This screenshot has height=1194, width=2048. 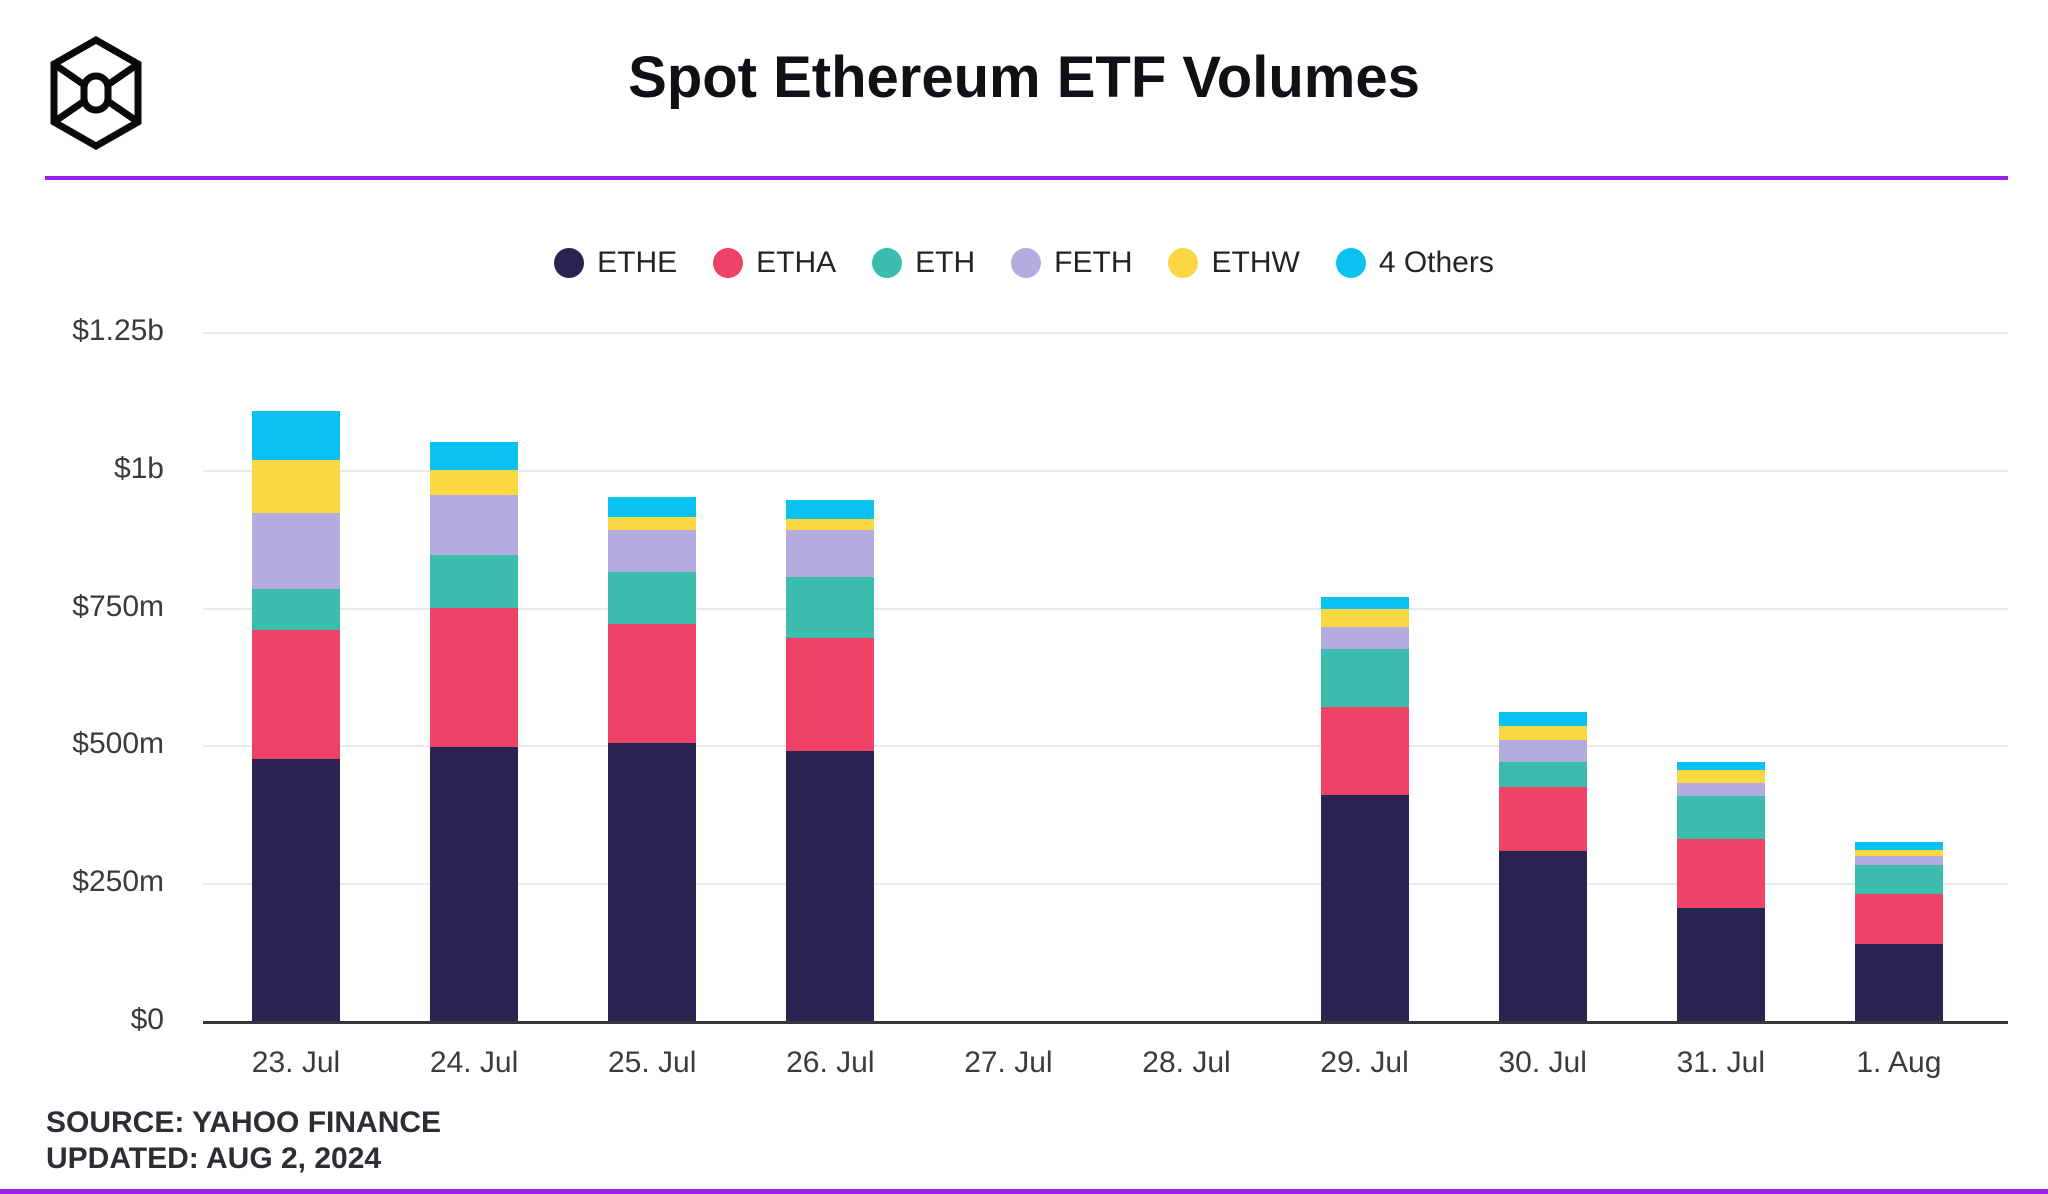 What do you see at coordinates (1898, 982) in the screenshot?
I see `bar-segment-ethe-1-aug` at bounding box center [1898, 982].